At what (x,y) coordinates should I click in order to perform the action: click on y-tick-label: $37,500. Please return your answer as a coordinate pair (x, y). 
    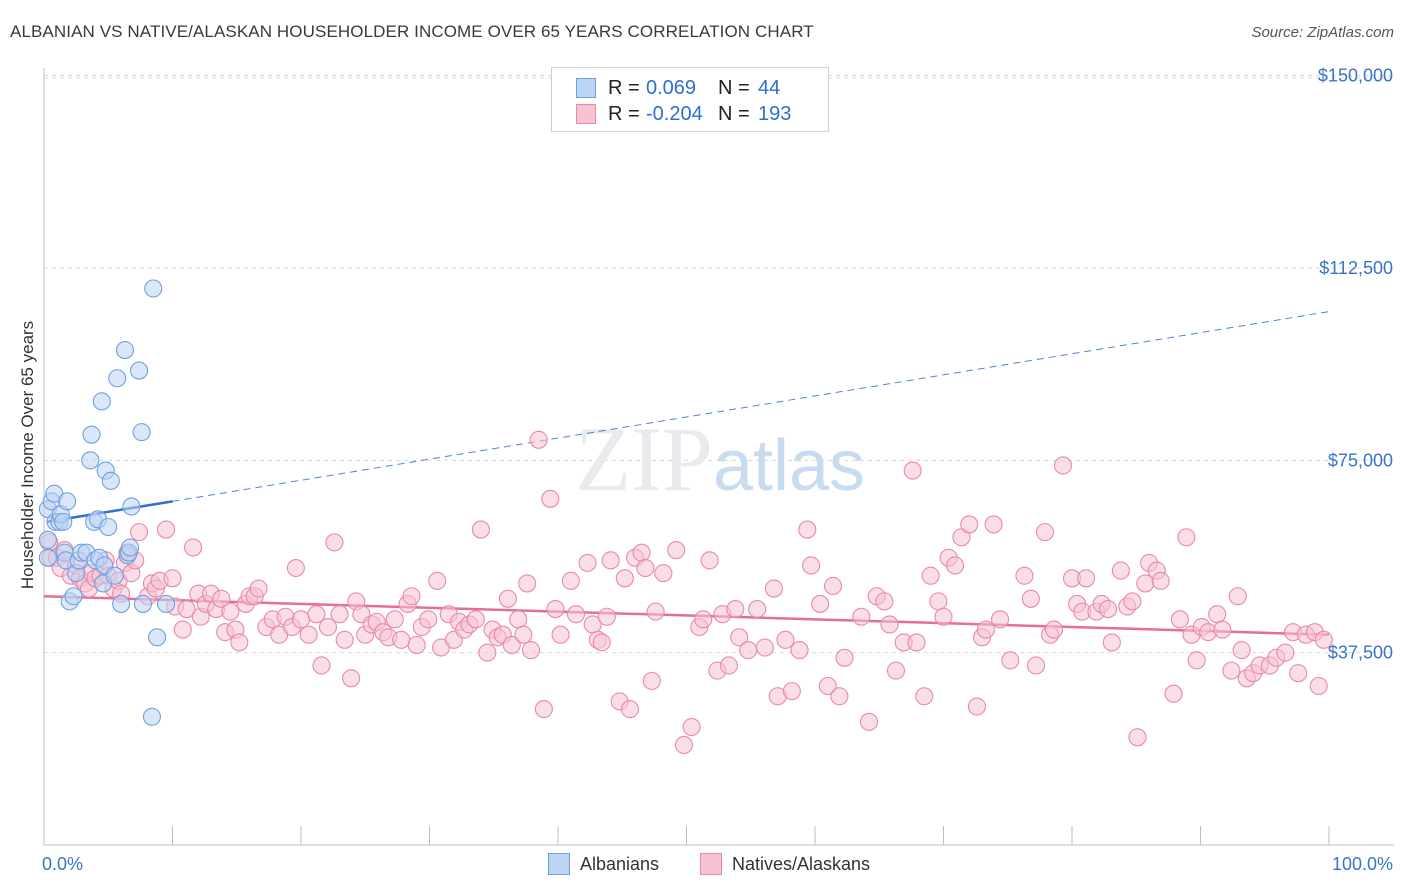
    Looking at the image, I should click on (1360, 653).